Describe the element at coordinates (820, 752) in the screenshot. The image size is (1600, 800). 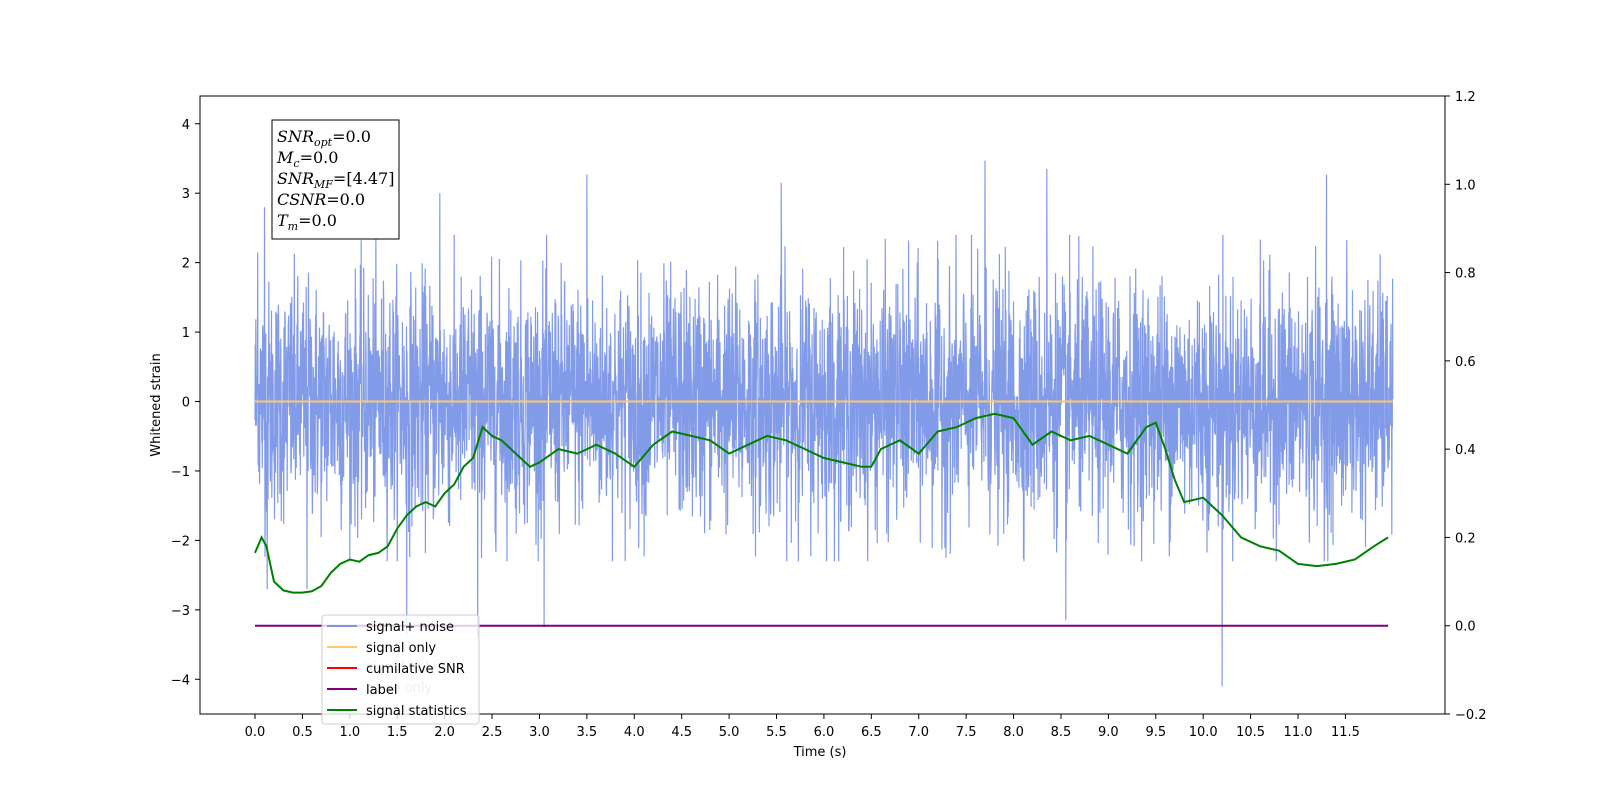
I see `x-axis-label: Time (s)` at that location.